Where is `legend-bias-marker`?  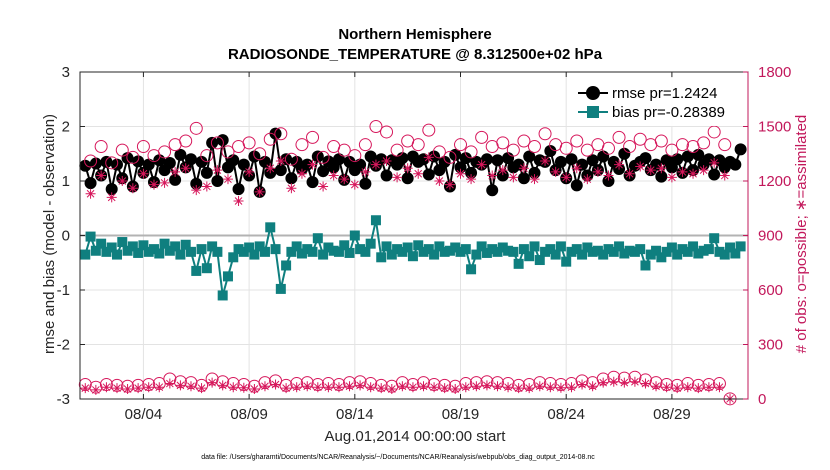
legend-bias-marker is located at coordinates (593, 112).